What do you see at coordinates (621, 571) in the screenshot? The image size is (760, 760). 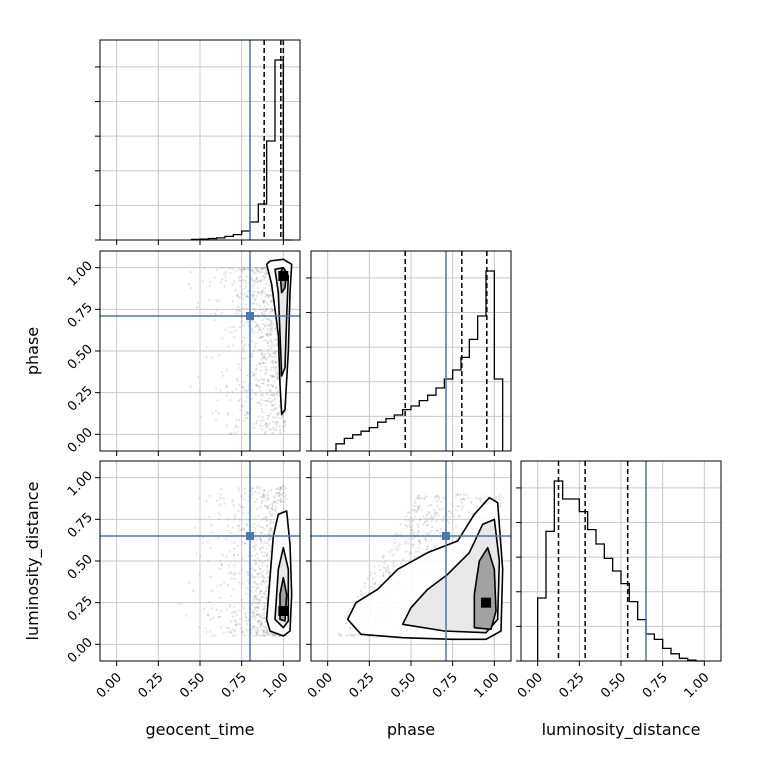 I see `hist-step` at bounding box center [621, 571].